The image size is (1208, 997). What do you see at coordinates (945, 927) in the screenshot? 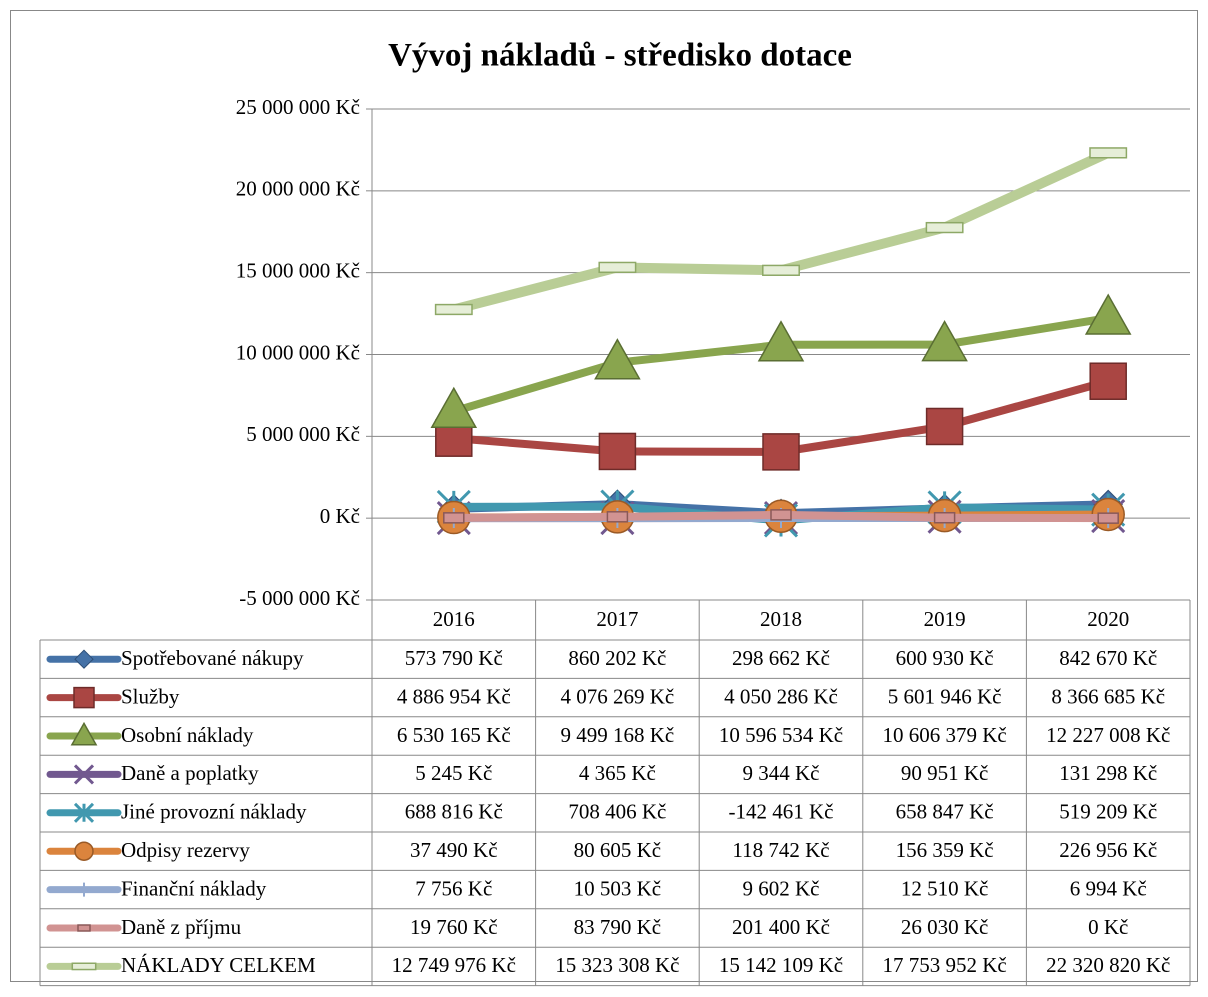
I see `value-label: 26 030 Kč` at bounding box center [945, 927].